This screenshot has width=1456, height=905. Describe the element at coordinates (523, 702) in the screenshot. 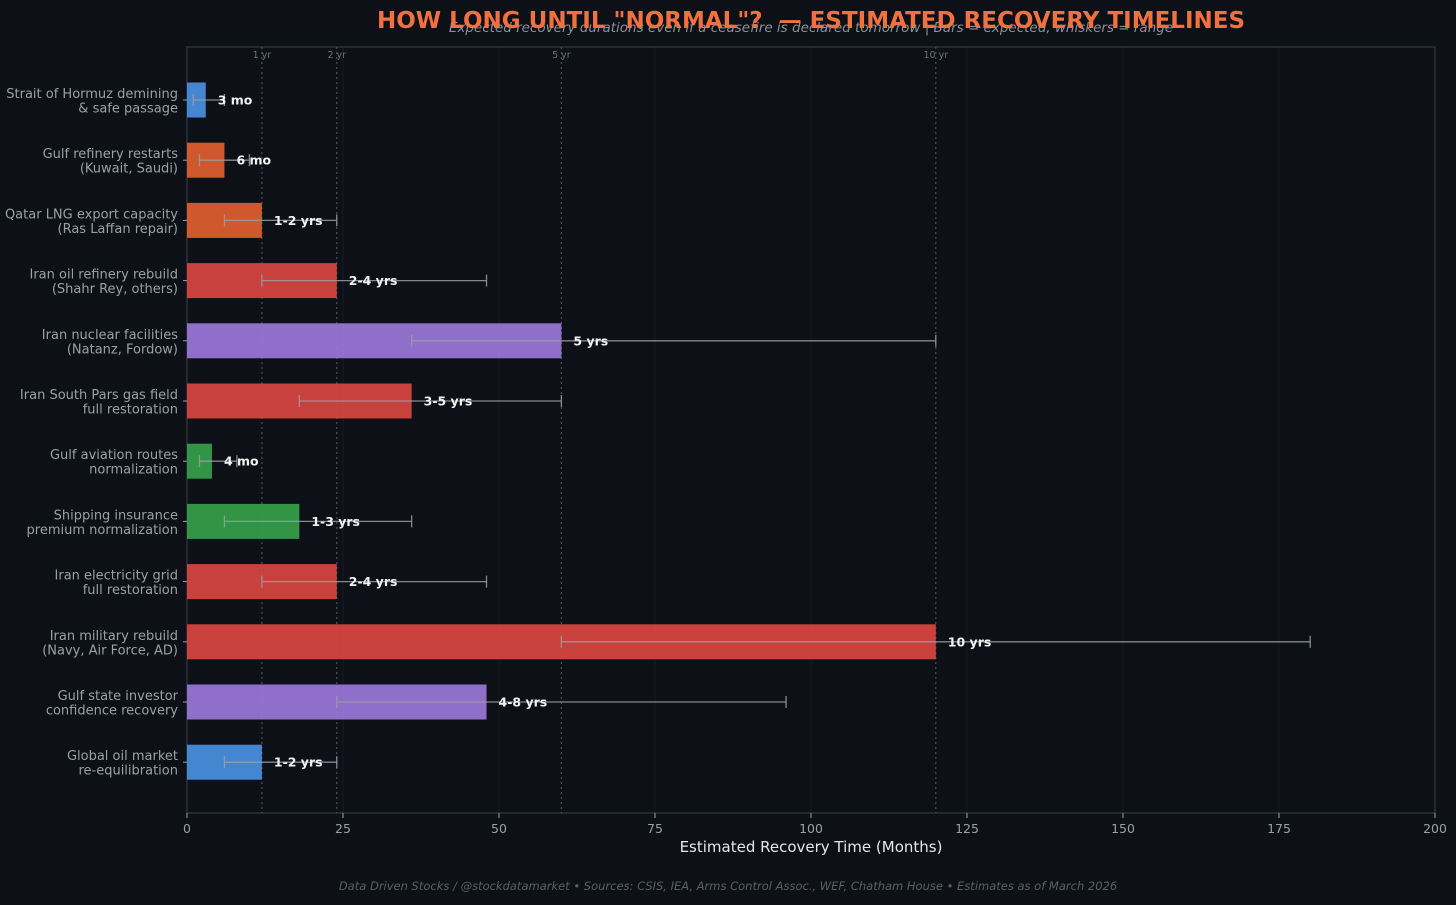

I see `bar-value-label: 4-8 yrs` at that location.